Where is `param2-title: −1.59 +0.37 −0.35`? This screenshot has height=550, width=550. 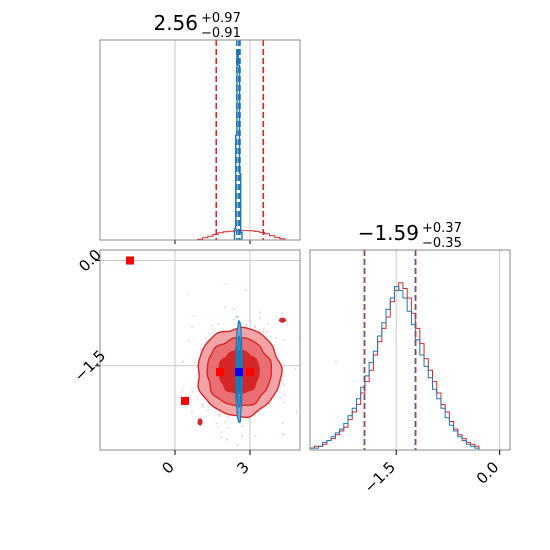 param2-title: −1.59 +0.37 −0.35 is located at coordinates (410, 236).